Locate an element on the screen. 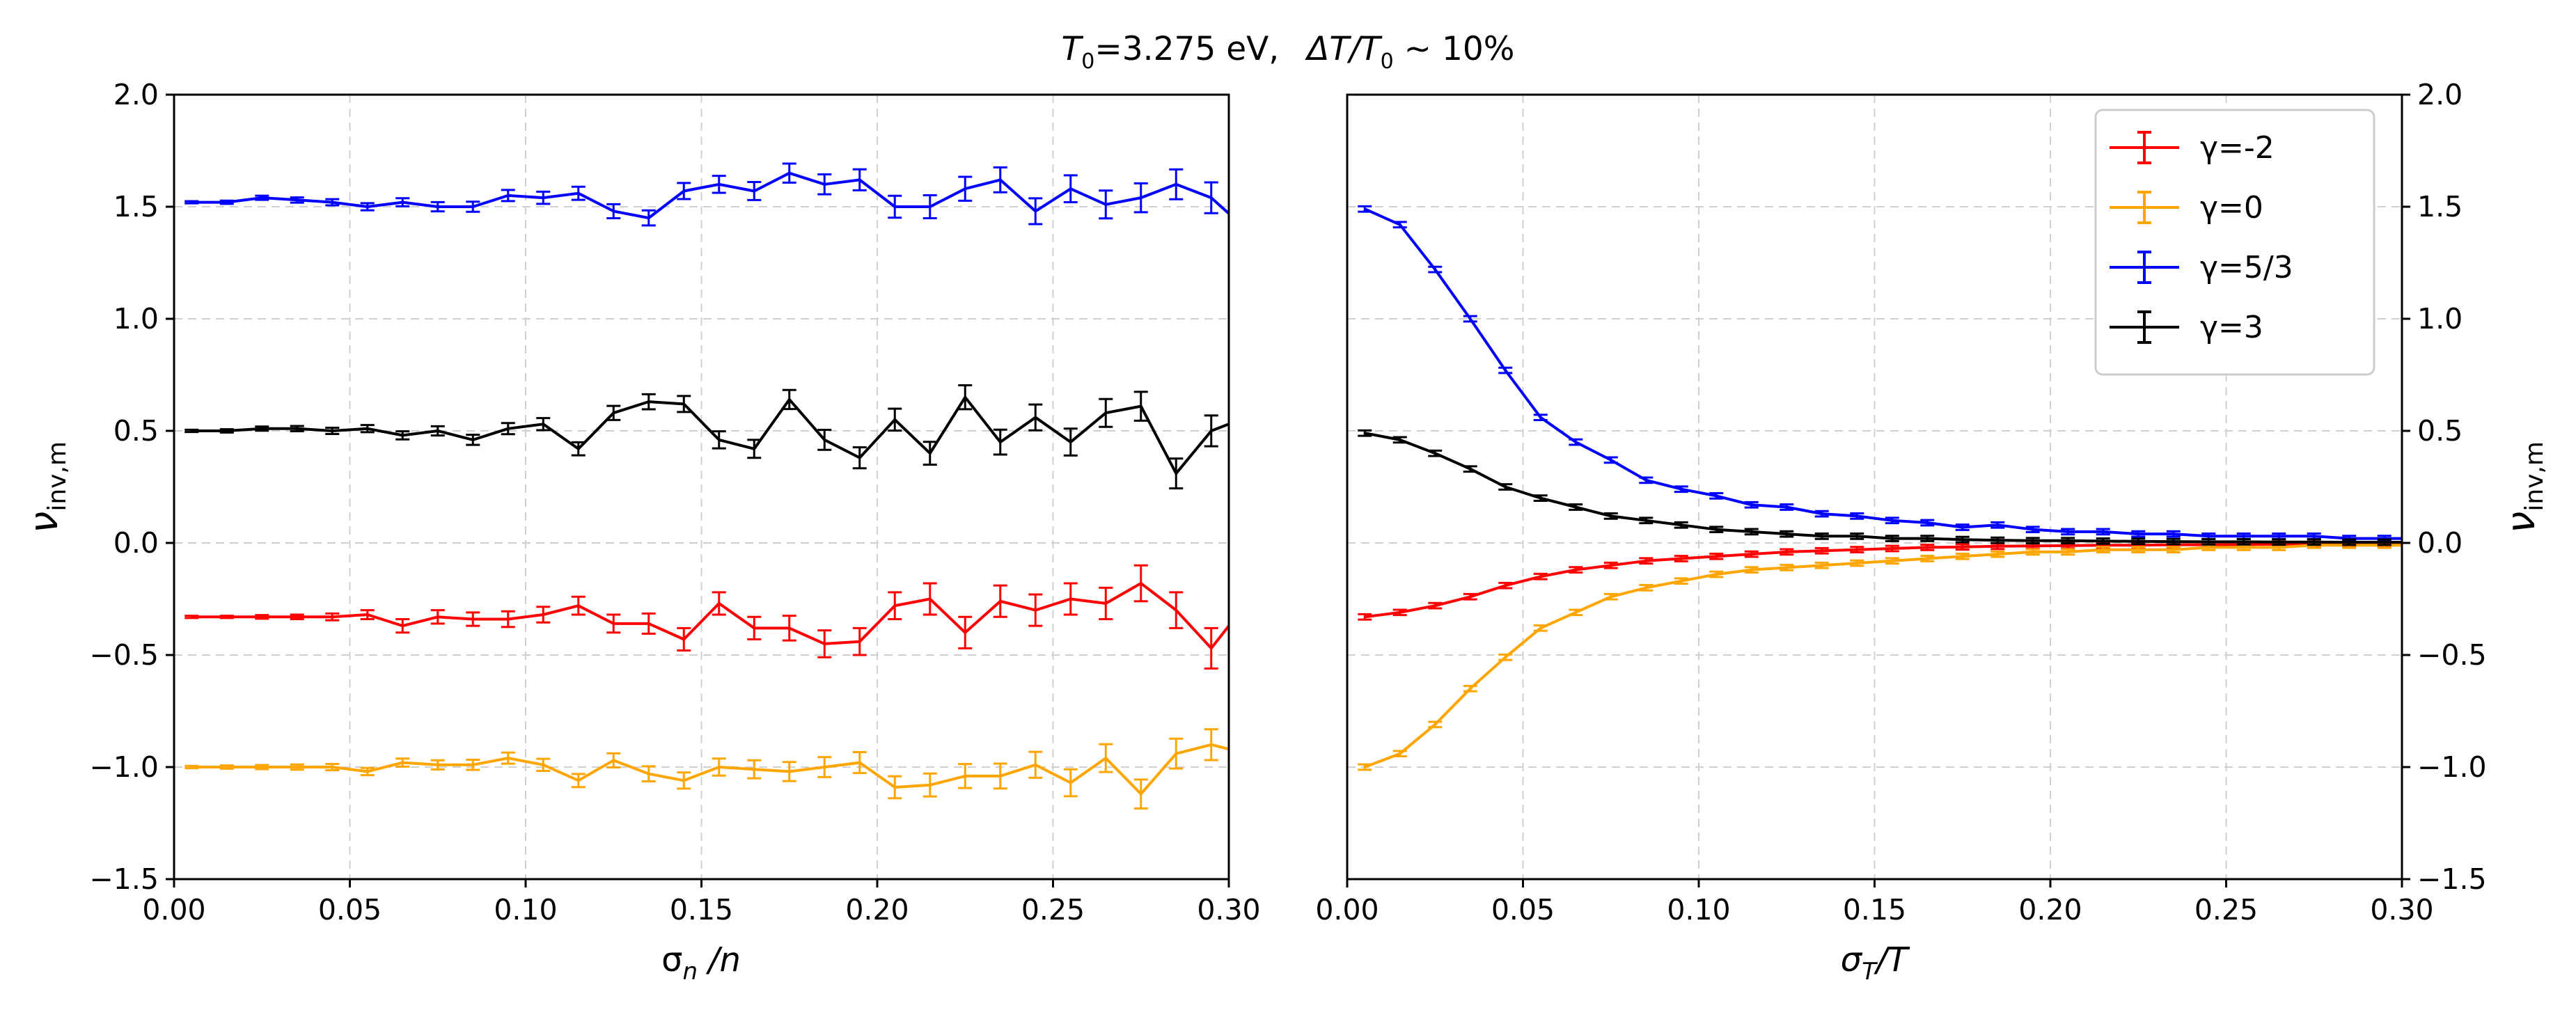 The width and height of the screenshot is (2576, 1010). legend-label-gamma-m2: γ=-2 is located at coordinates (2237, 148).